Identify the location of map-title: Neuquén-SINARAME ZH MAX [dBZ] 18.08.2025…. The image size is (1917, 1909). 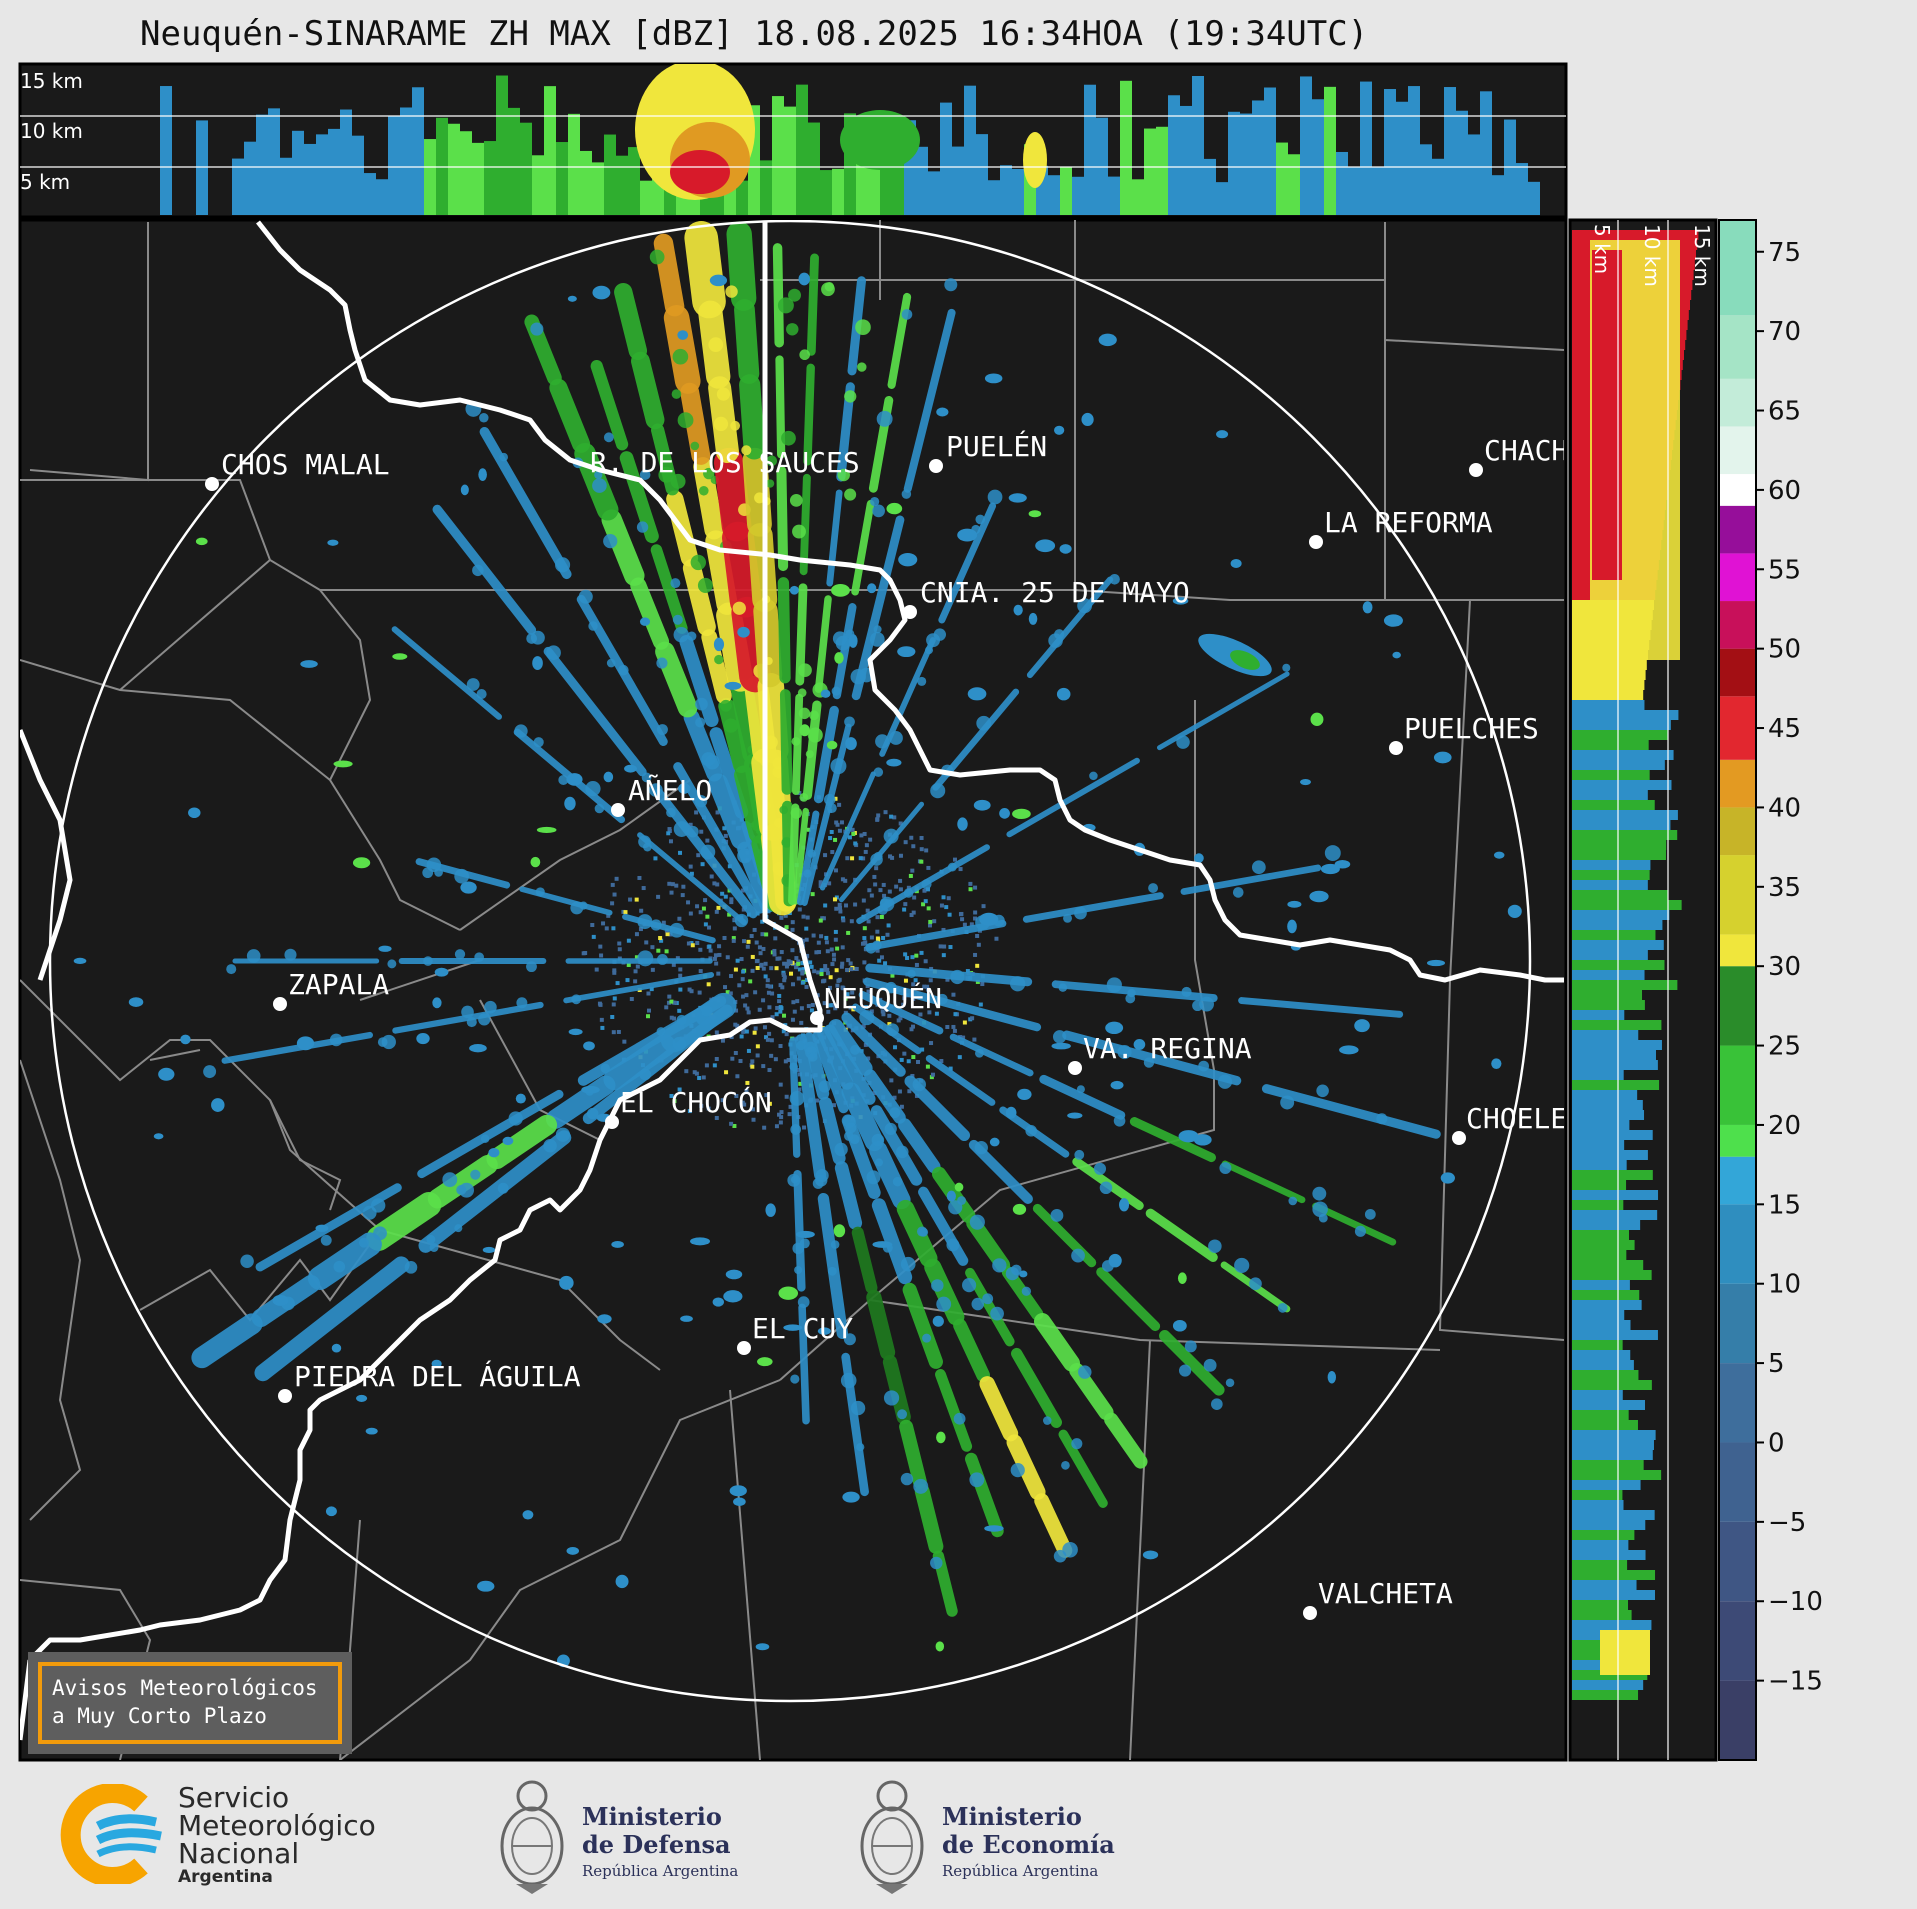
(754, 34).